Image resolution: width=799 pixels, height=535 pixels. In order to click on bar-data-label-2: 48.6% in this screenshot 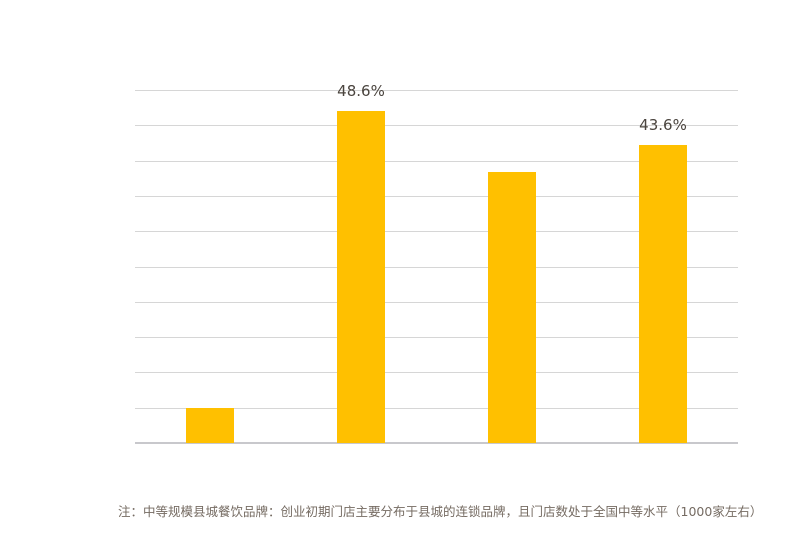, I will do `click(361, 91)`.